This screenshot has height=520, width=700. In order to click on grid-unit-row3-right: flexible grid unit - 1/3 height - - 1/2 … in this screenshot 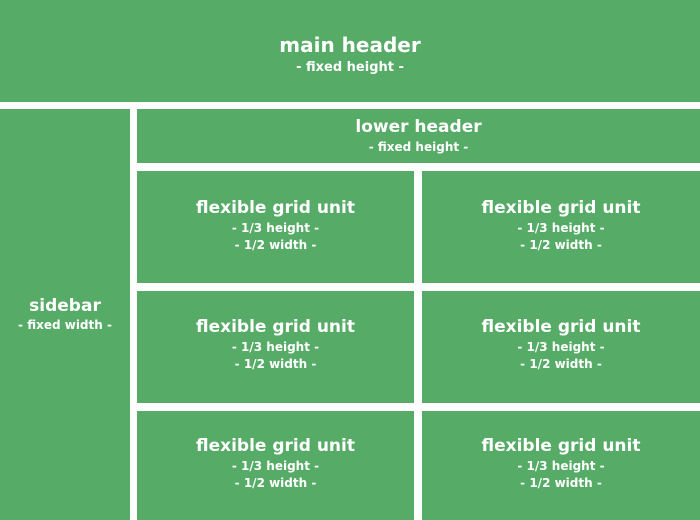, I will do `click(561, 465)`.